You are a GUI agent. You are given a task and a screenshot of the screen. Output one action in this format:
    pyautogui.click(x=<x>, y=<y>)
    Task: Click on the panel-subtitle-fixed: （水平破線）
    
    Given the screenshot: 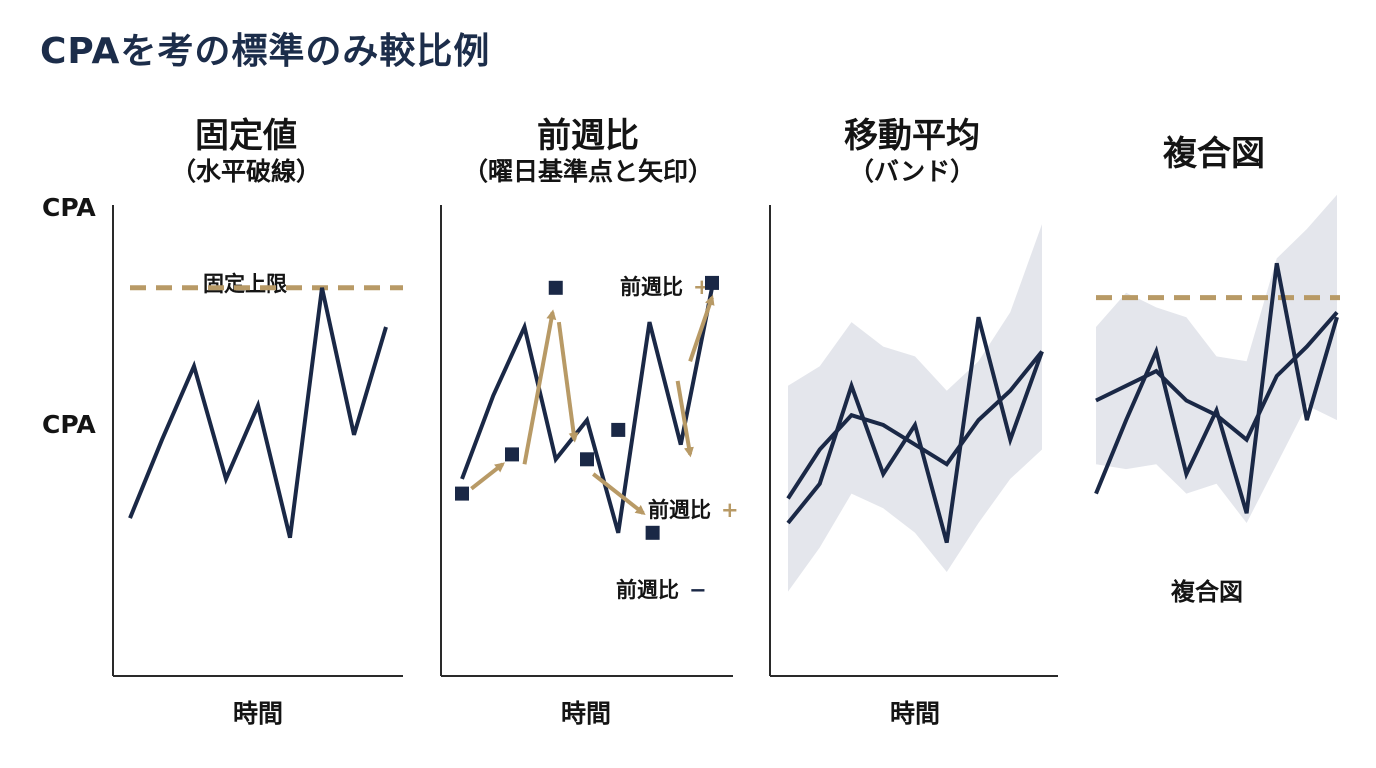 What is the action you would take?
    pyautogui.click(x=245, y=171)
    